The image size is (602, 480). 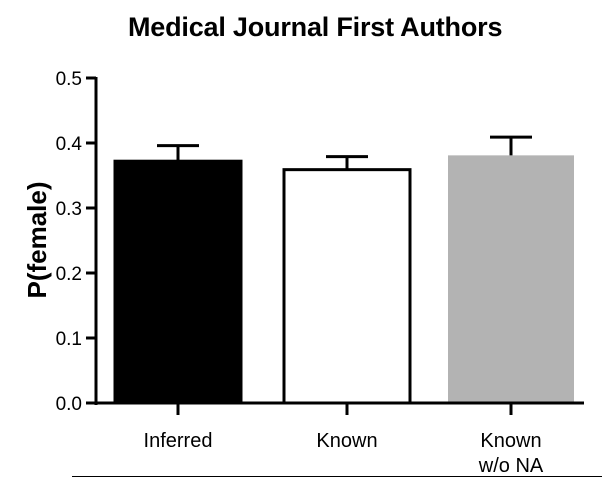 What do you see at coordinates (178, 441) in the screenshot?
I see `x-tick-label: Inferred` at bounding box center [178, 441].